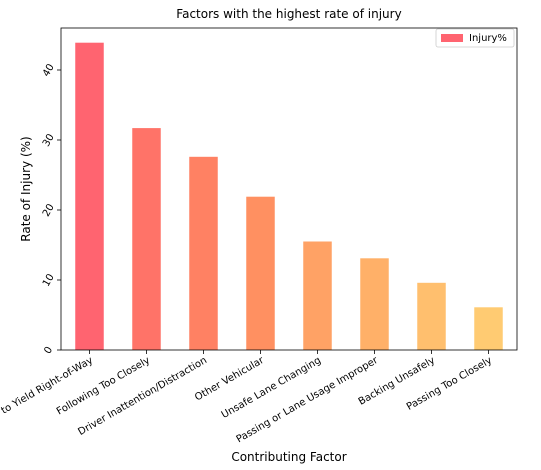 This screenshot has width=541, height=470. What do you see at coordinates (271, 388) in the screenshot?
I see `x-tick-label: Unsafe Lane Changing` at bounding box center [271, 388].